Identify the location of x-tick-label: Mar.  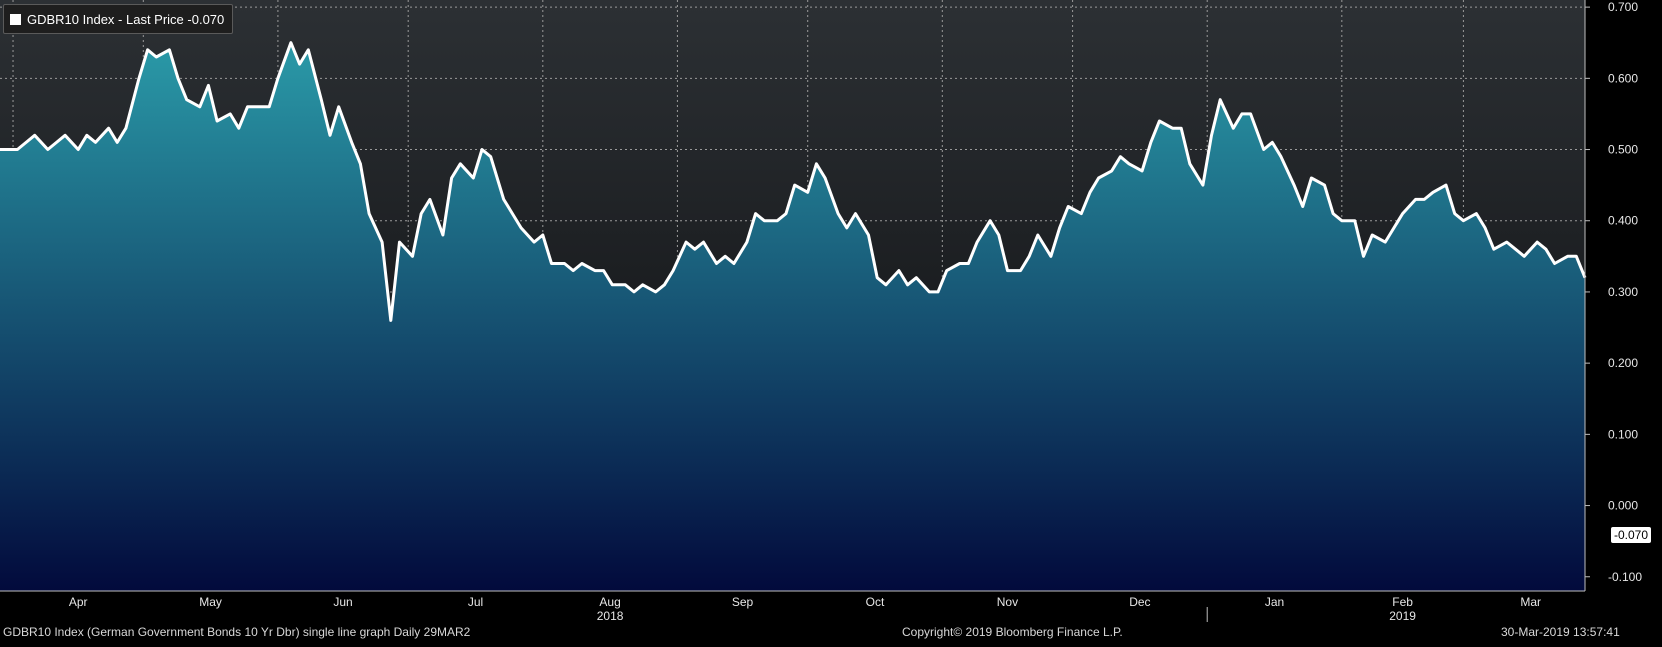
(1530, 602).